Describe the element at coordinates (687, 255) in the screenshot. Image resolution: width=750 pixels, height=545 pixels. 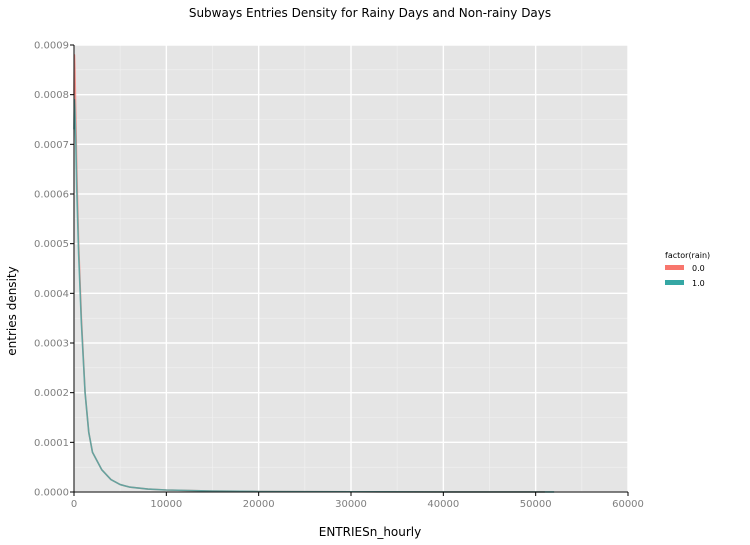
I see `legend-title: factor(rain)` at that location.